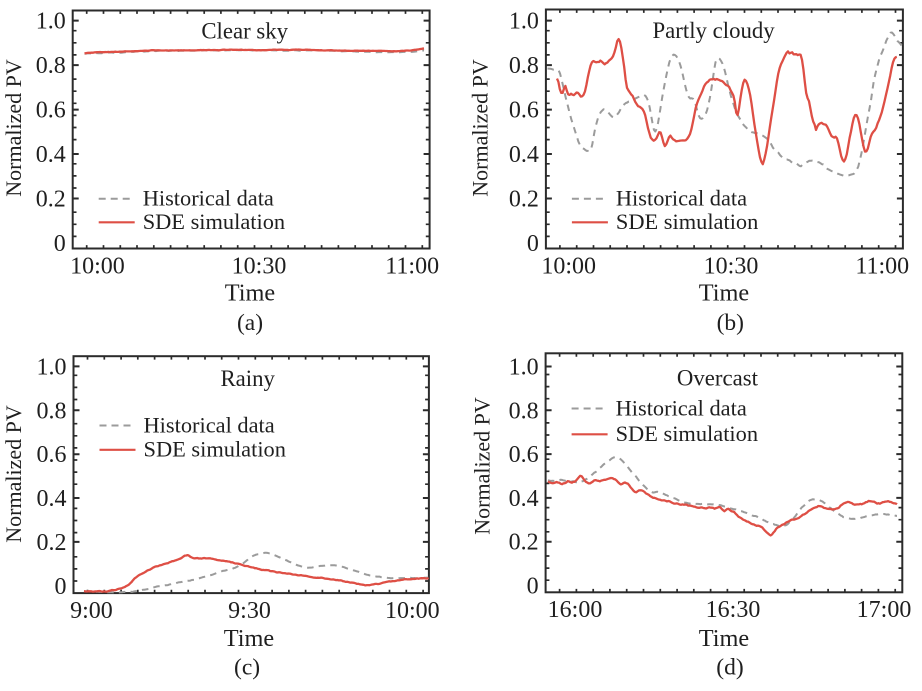 The height and width of the screenshot is (691, 922). I want to click on svg-text: 16:00, so click(575, 610).